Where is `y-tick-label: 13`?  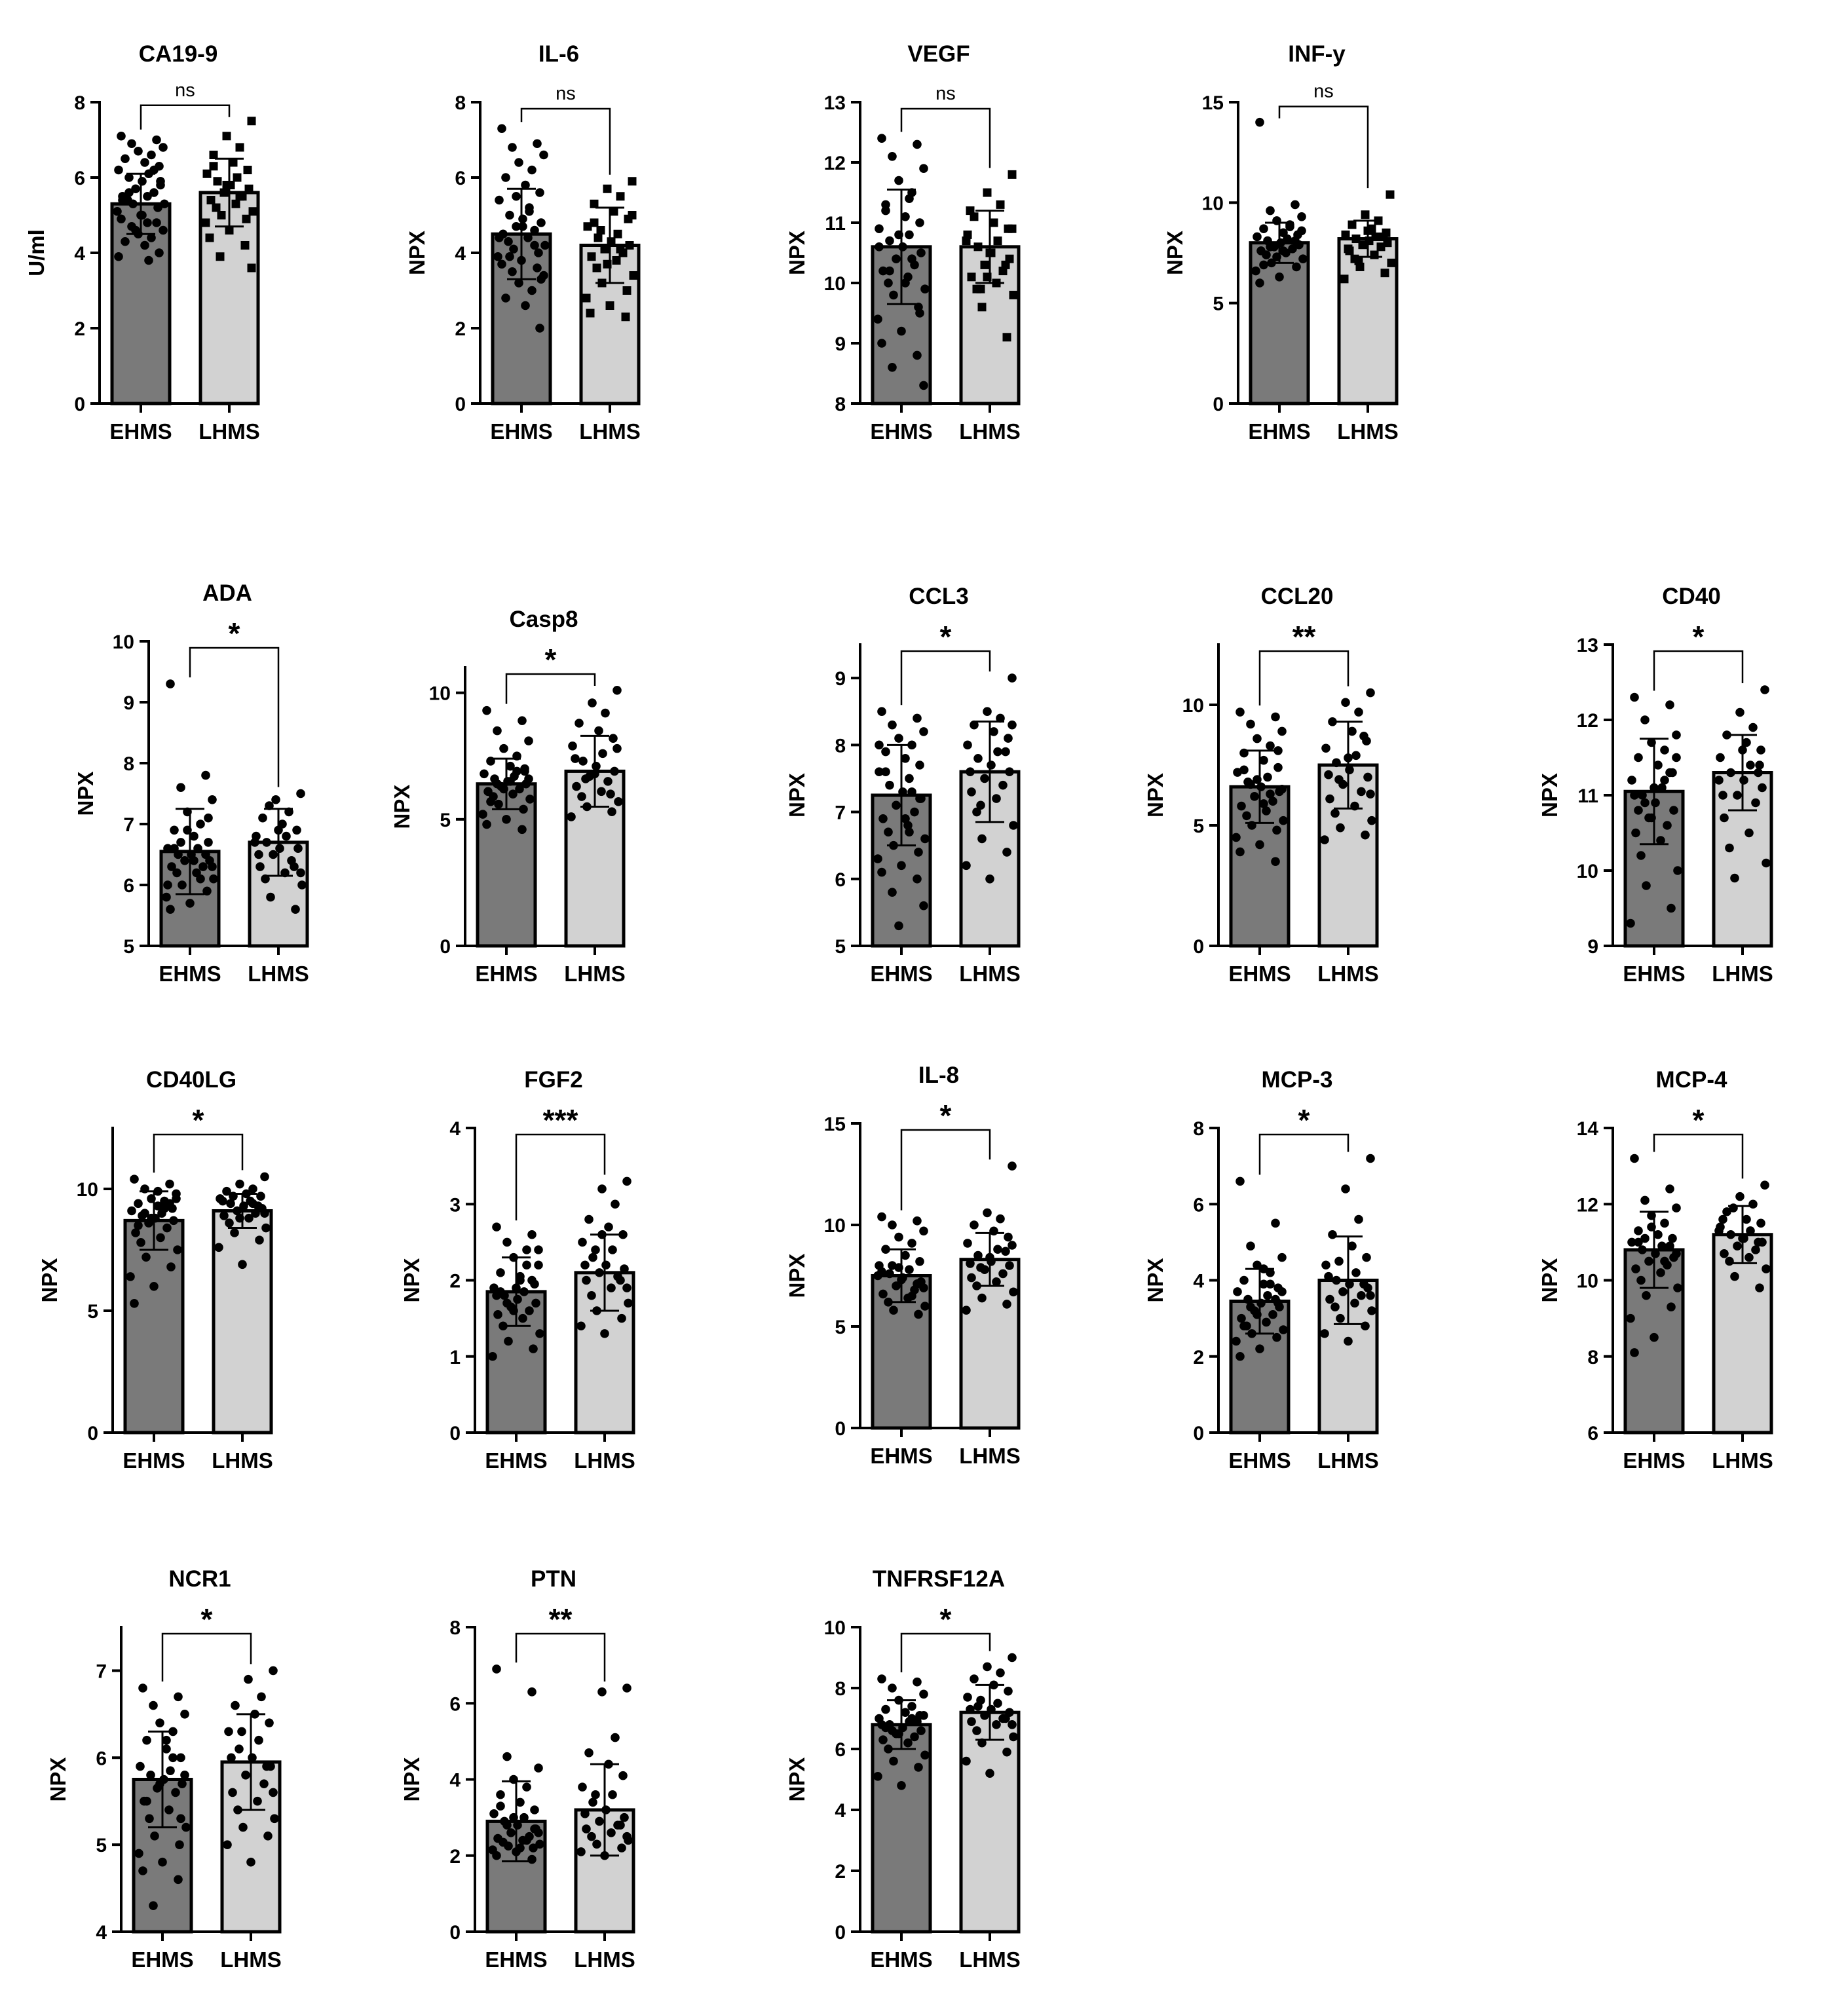
y-tick-label: 13 is located at coordinates (1587, 646).